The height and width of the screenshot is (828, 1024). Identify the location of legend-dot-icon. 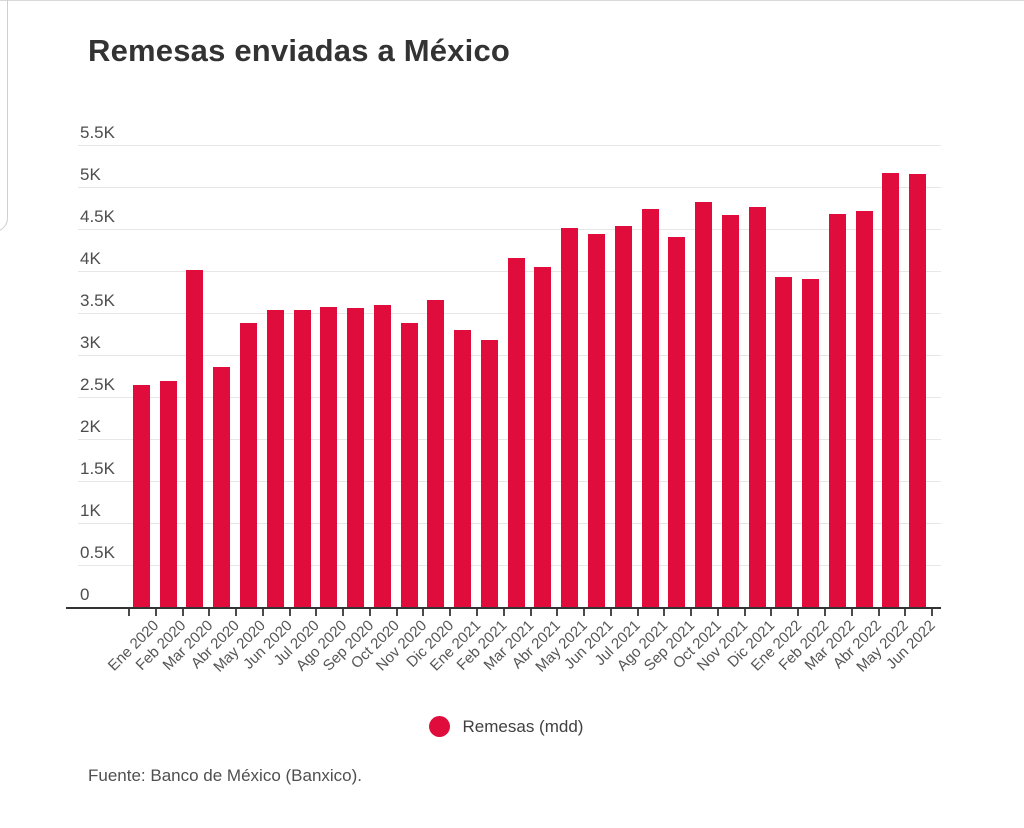
(439, 726).